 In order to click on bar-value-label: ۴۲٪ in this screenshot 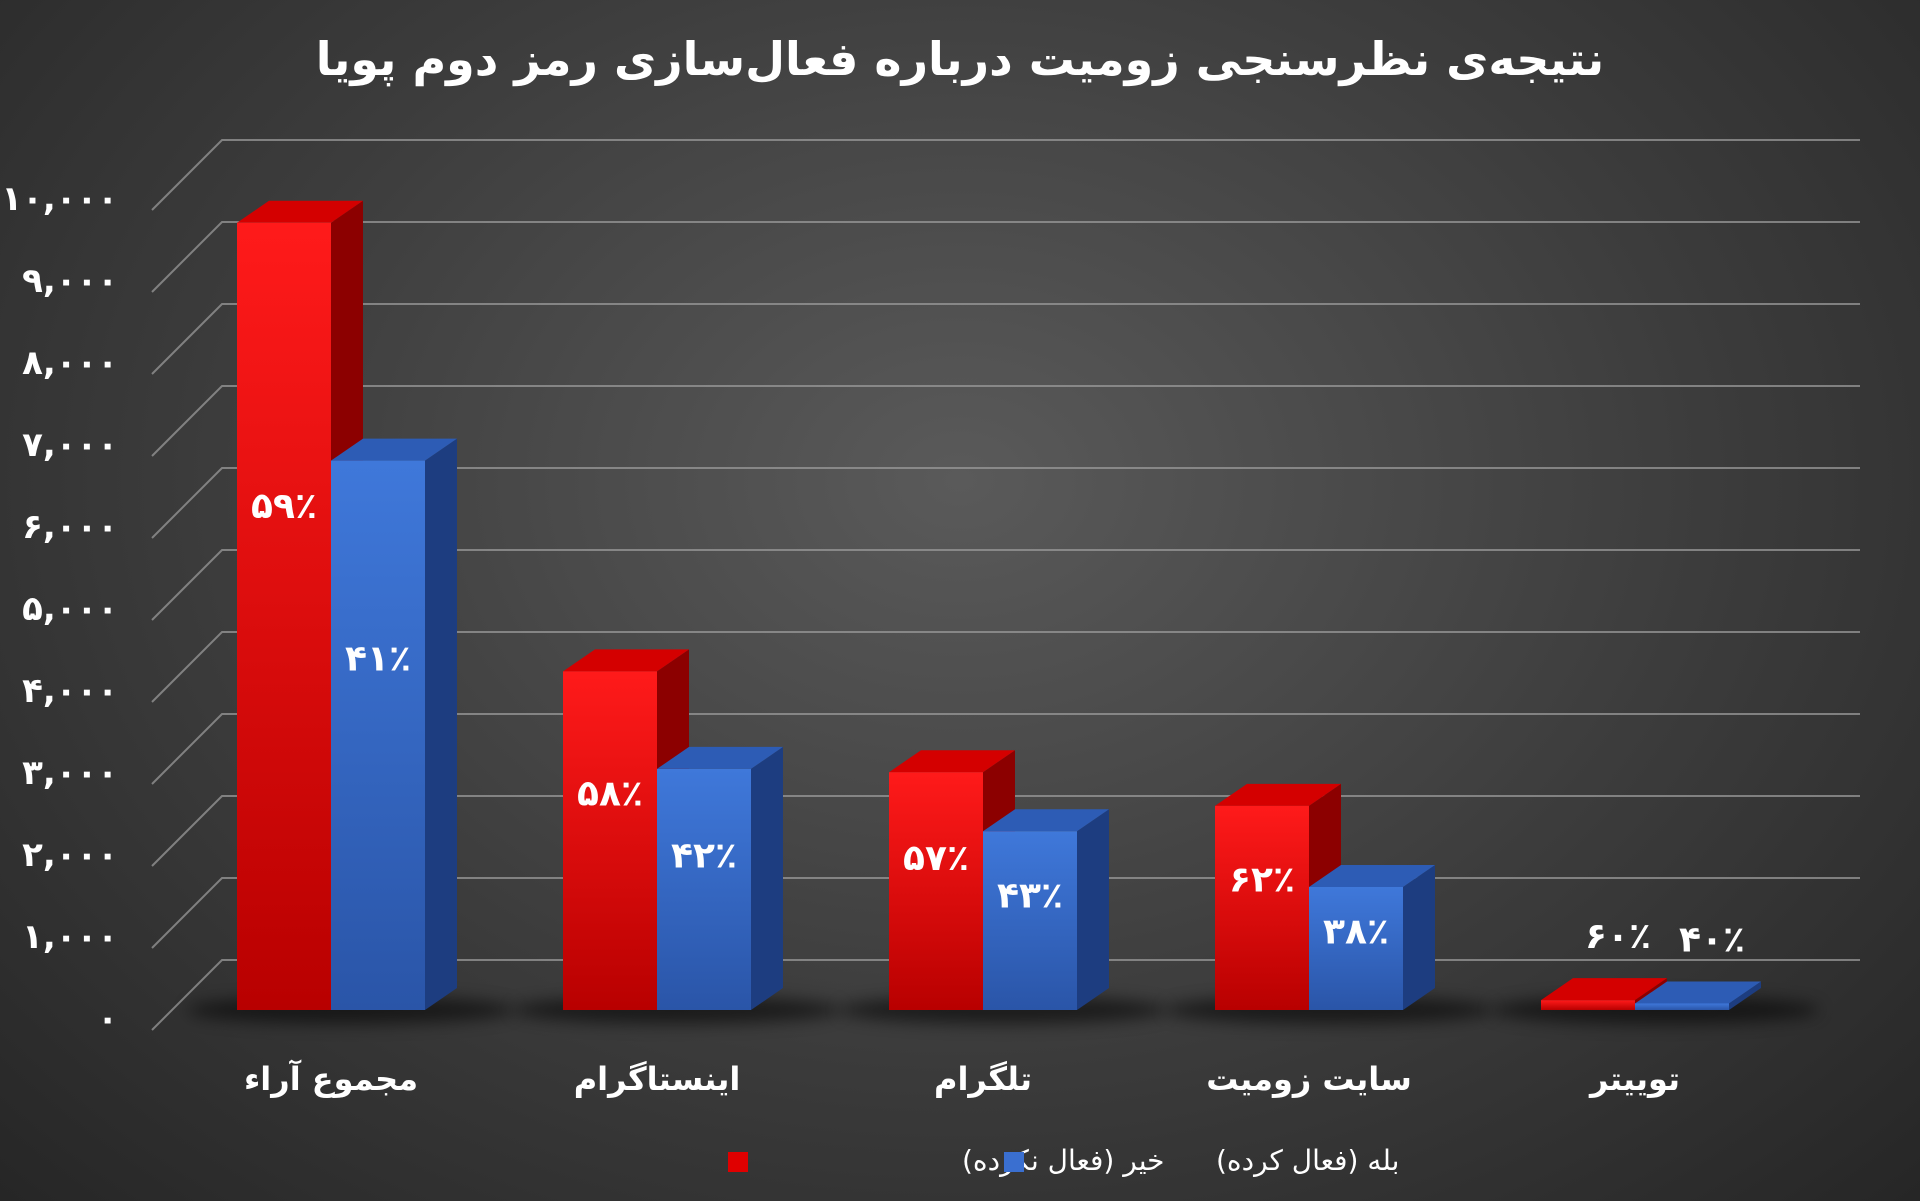, I will do `click(704, 856)`.